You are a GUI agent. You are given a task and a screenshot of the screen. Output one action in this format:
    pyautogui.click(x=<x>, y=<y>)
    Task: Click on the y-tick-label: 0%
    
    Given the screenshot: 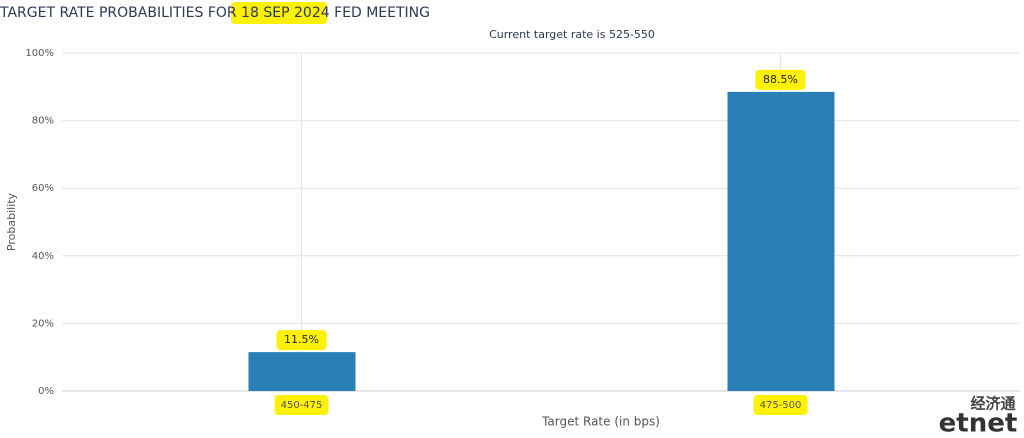 What is the action you would take?
    pyautogui.click(x=46, y=391)
    